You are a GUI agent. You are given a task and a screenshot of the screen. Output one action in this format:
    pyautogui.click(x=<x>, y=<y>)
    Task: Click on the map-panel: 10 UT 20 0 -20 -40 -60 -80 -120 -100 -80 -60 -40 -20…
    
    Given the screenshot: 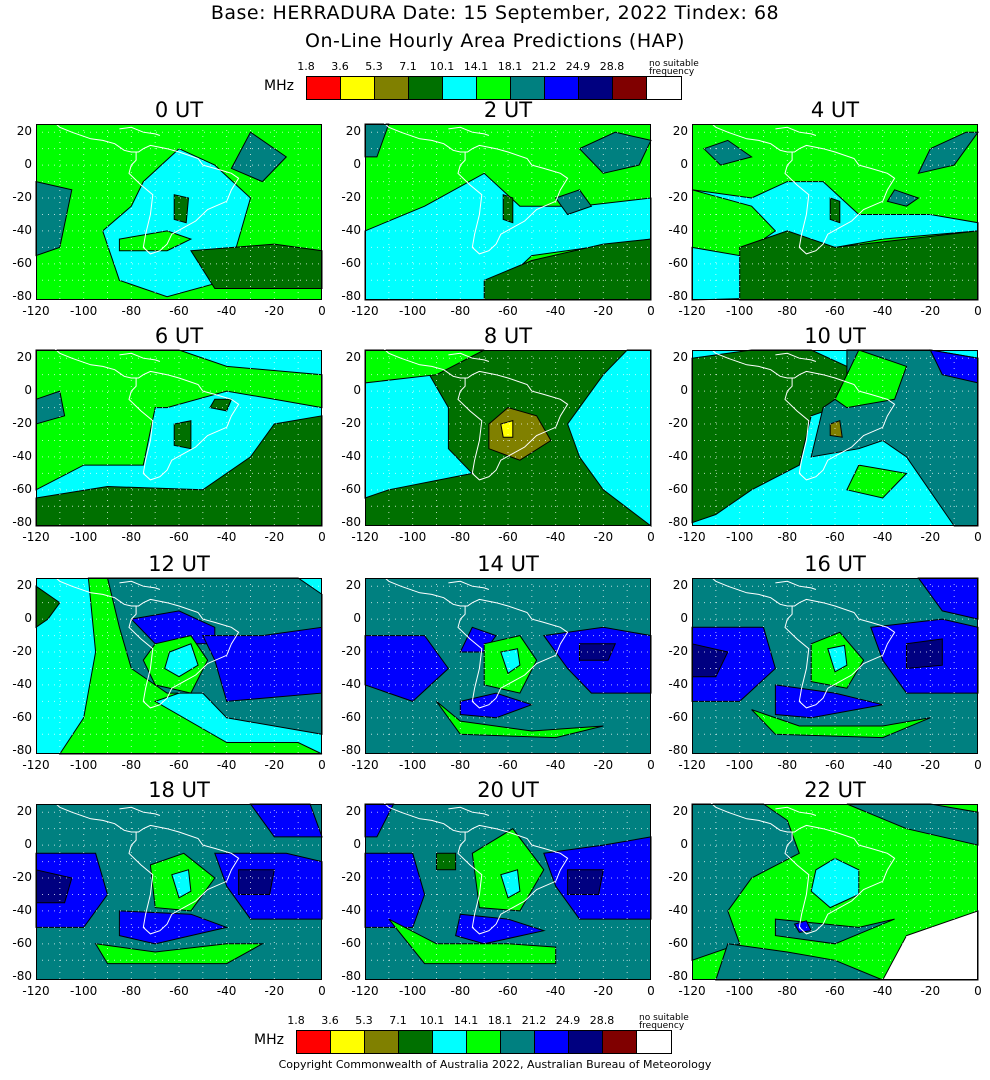 What is the action you would take?
    pyautogui.click(x=824, y=434)
    